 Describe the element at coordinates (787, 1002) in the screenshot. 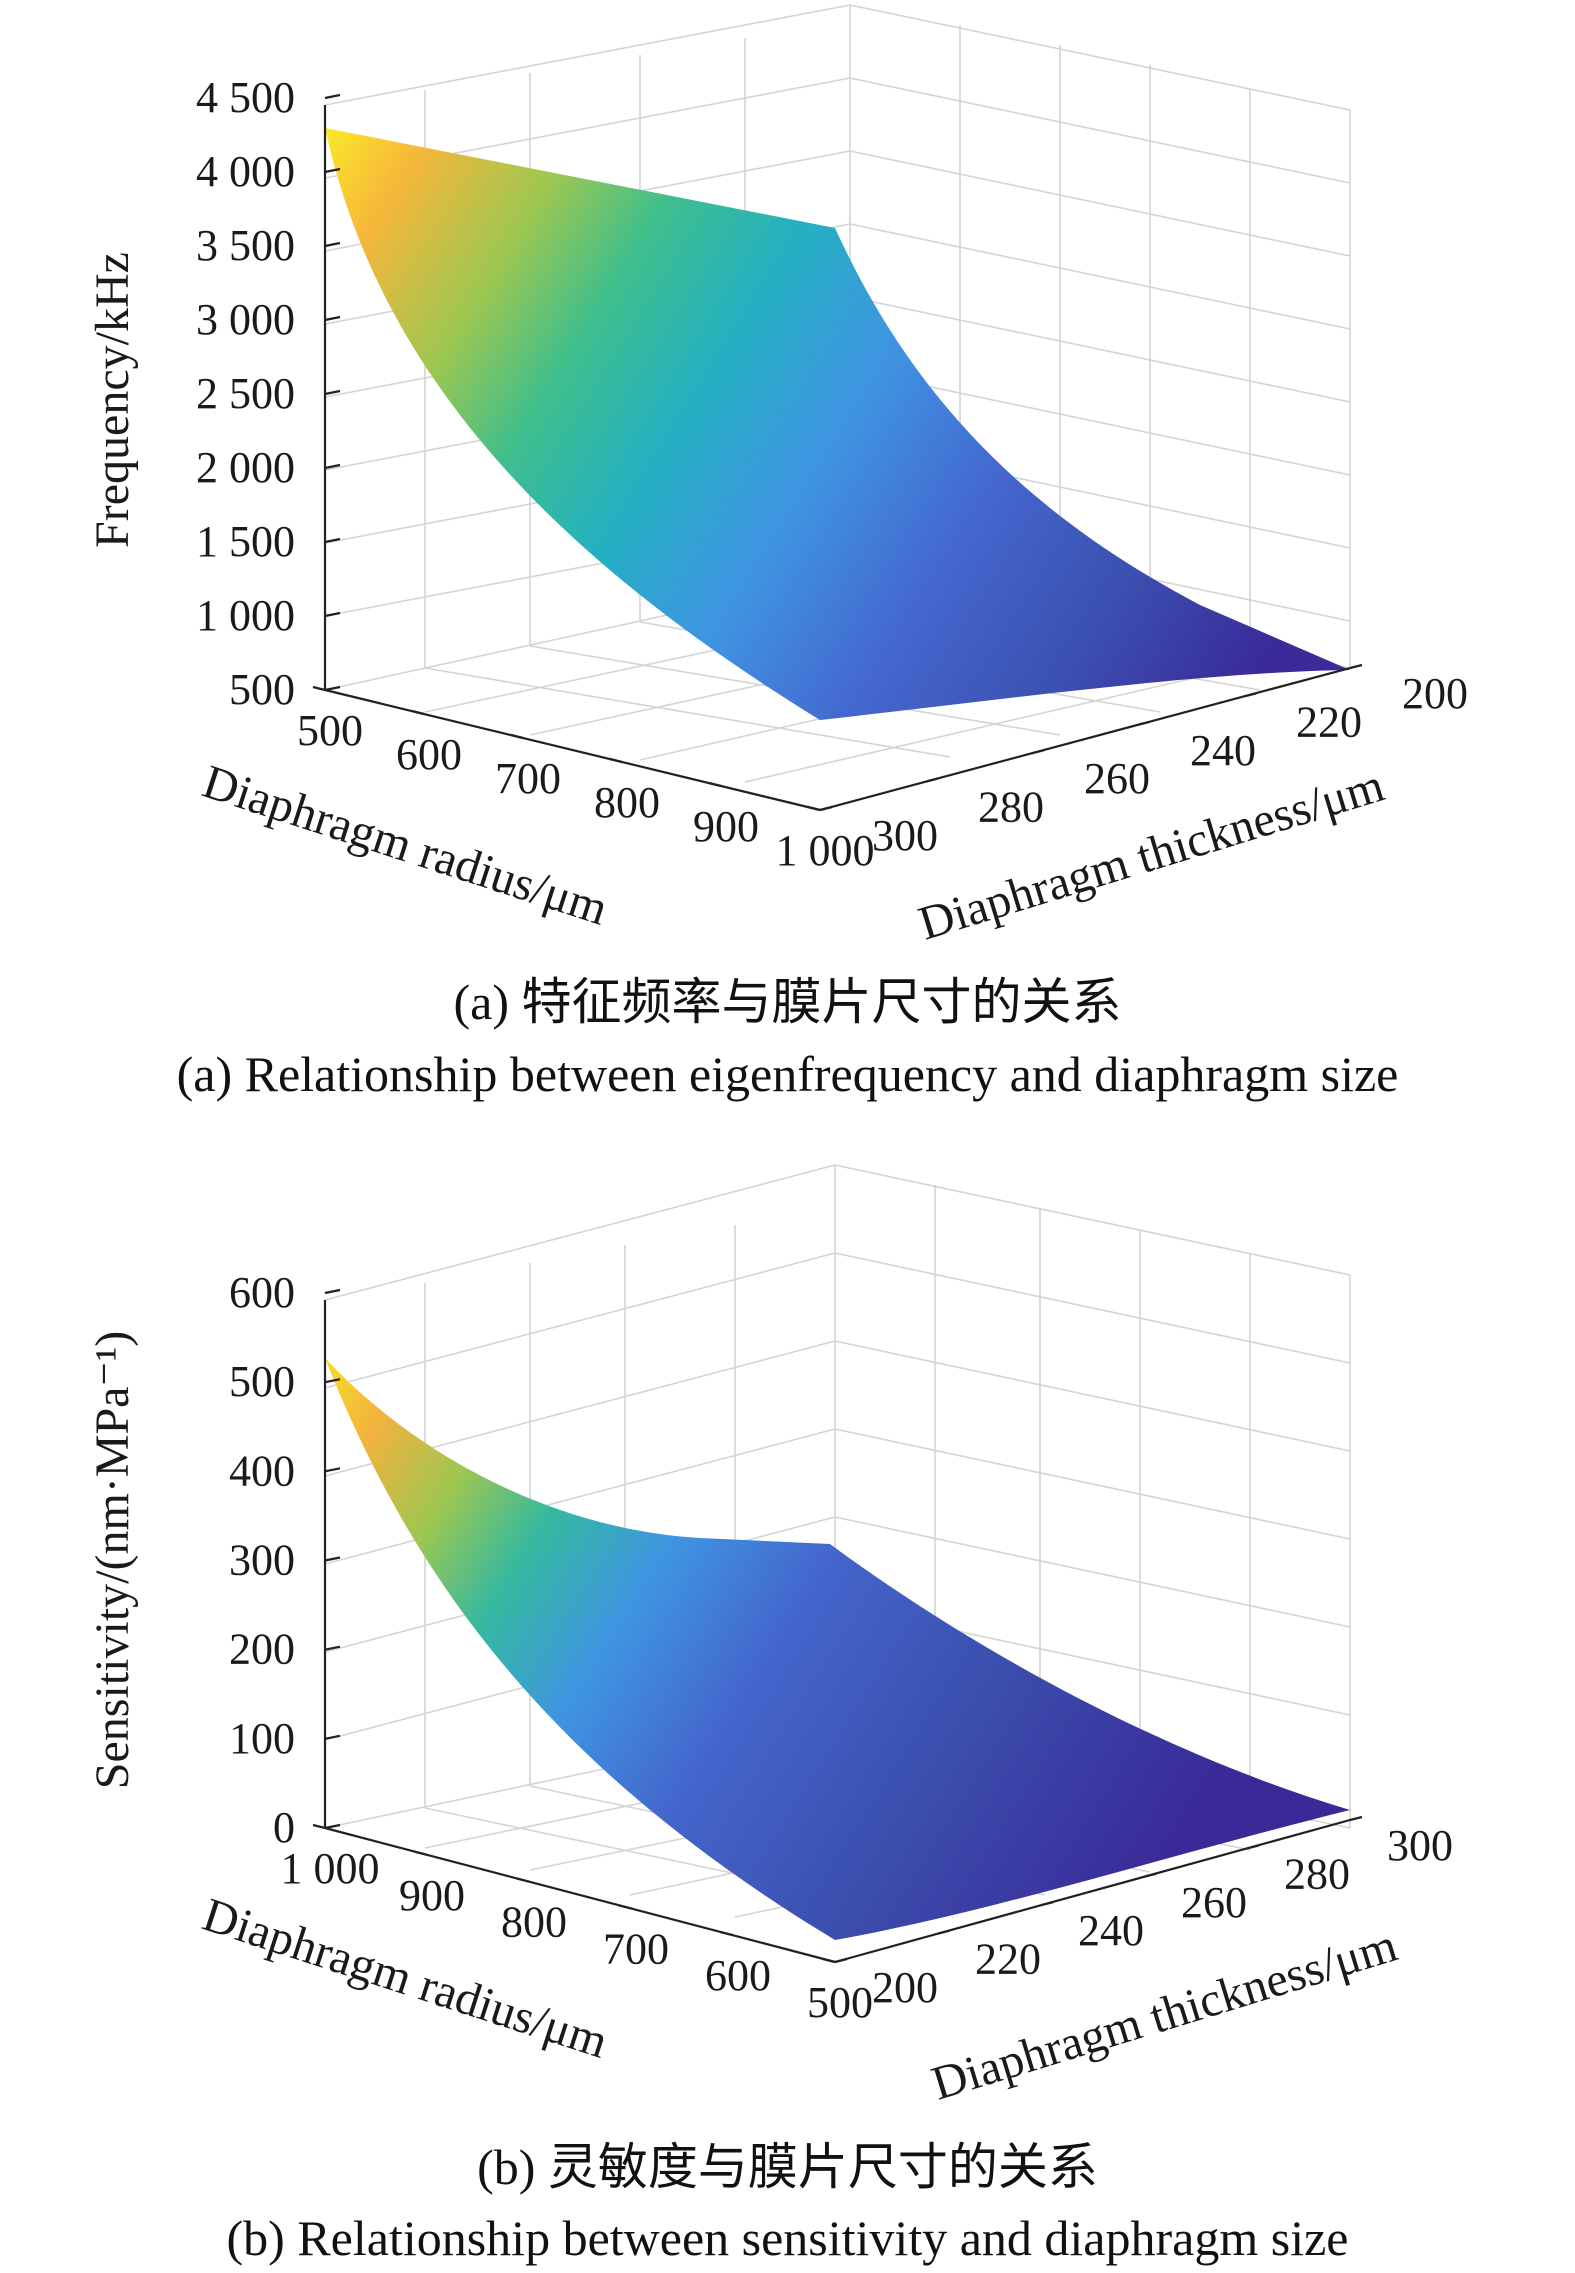

I see `caption-a-chinese: (a) 特征频率与膜片尺寸的关系` at that location.